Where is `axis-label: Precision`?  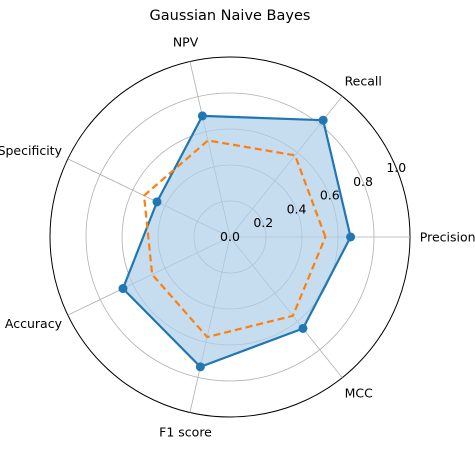 axis-label: Precision is located at coordinates (447, 237).